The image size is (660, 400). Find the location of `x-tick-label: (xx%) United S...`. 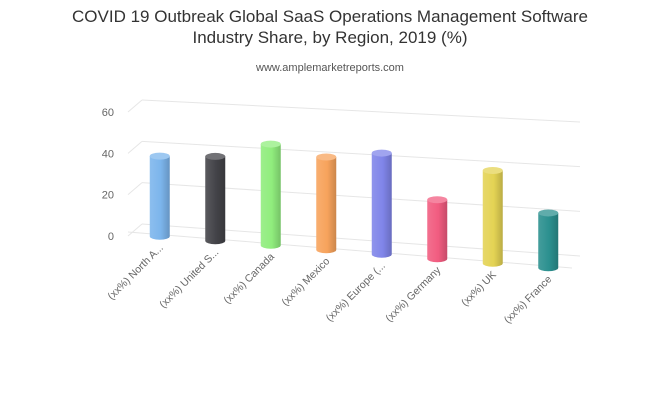

x-tick-label: (xx%) United S... is located at coordinates (189, 278).